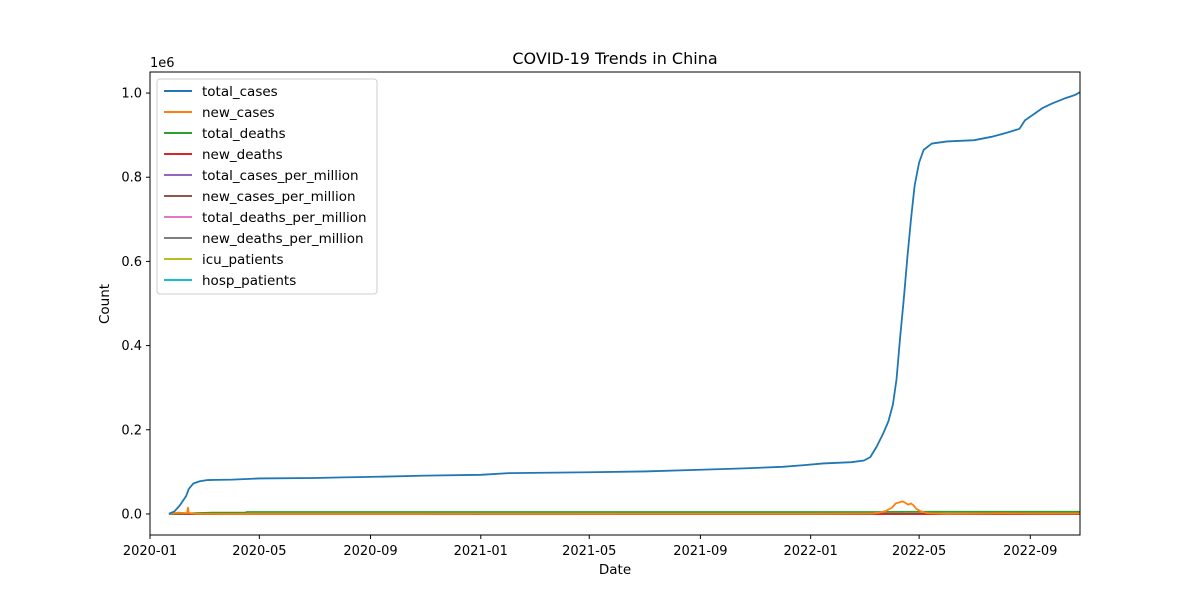  What do you see at coordinates (131, 178) in the screenshot?
I see `y-tick-label: 0.8` at bounding box center [131, 178].